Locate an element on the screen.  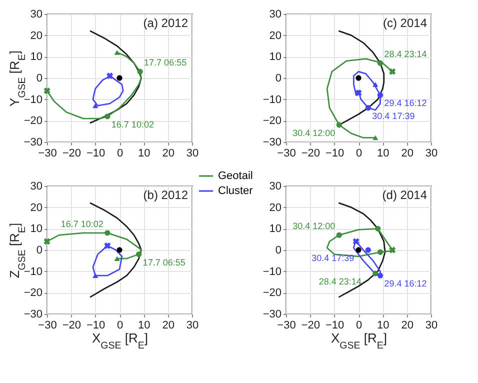
legend-label: Geotail is located at coordinates (235, 176).